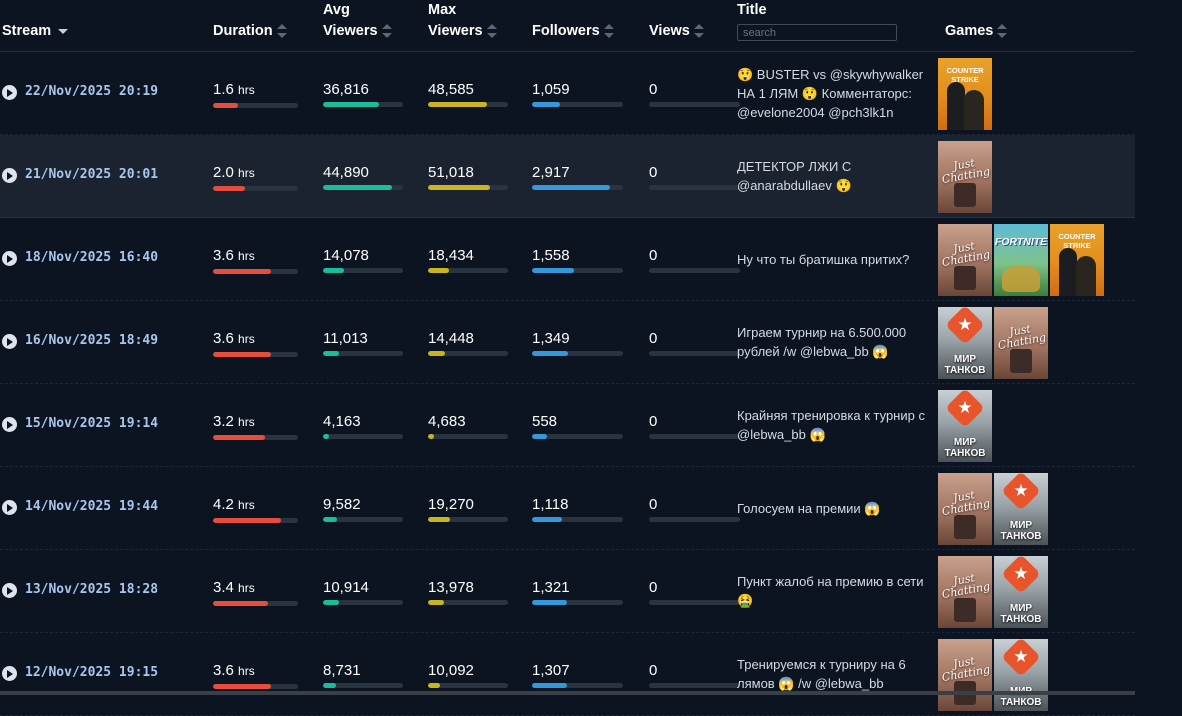  Describe the element at coordinates (63, 31) in the screenshot. I see `sort-desc-icon` at that location.